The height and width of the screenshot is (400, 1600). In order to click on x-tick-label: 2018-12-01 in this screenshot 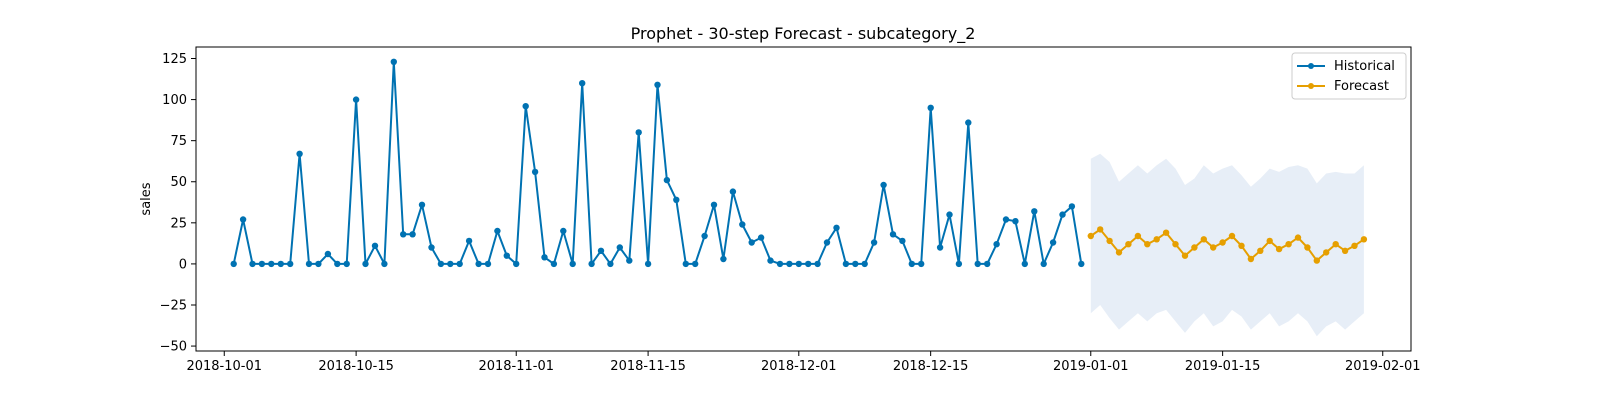, I will do `click(799, 366)`.